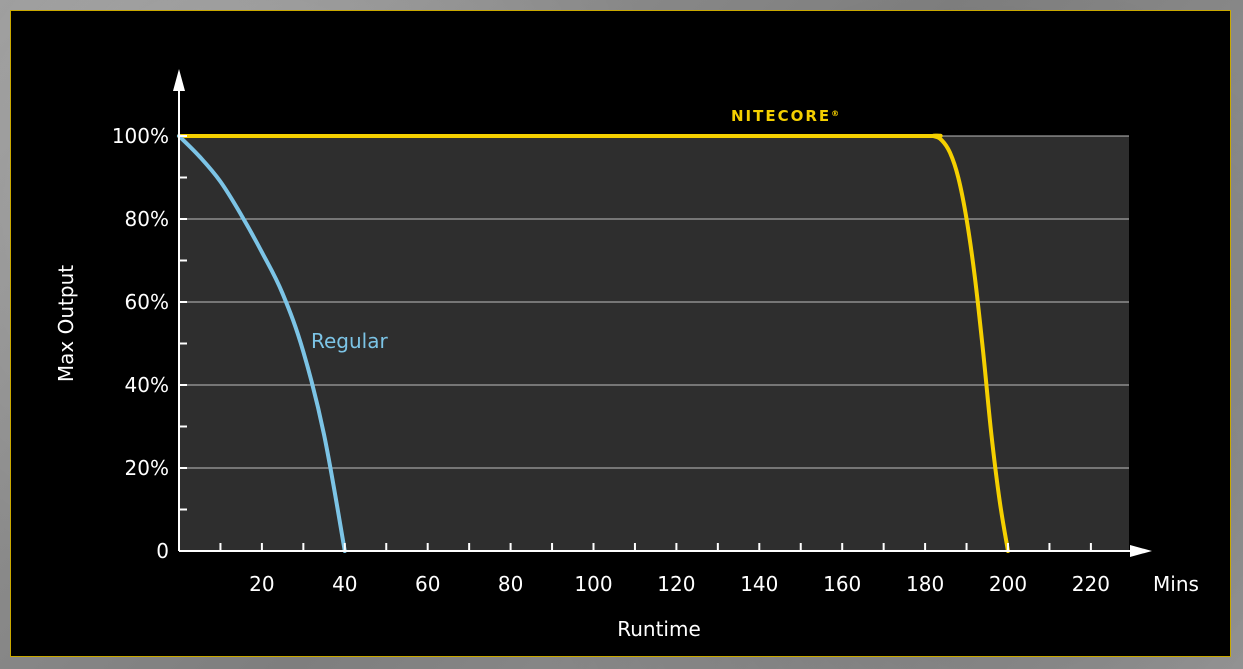 This screenshot has width=1243, height=669. I want to click on x-axis-arrow, so click(1141, 551).